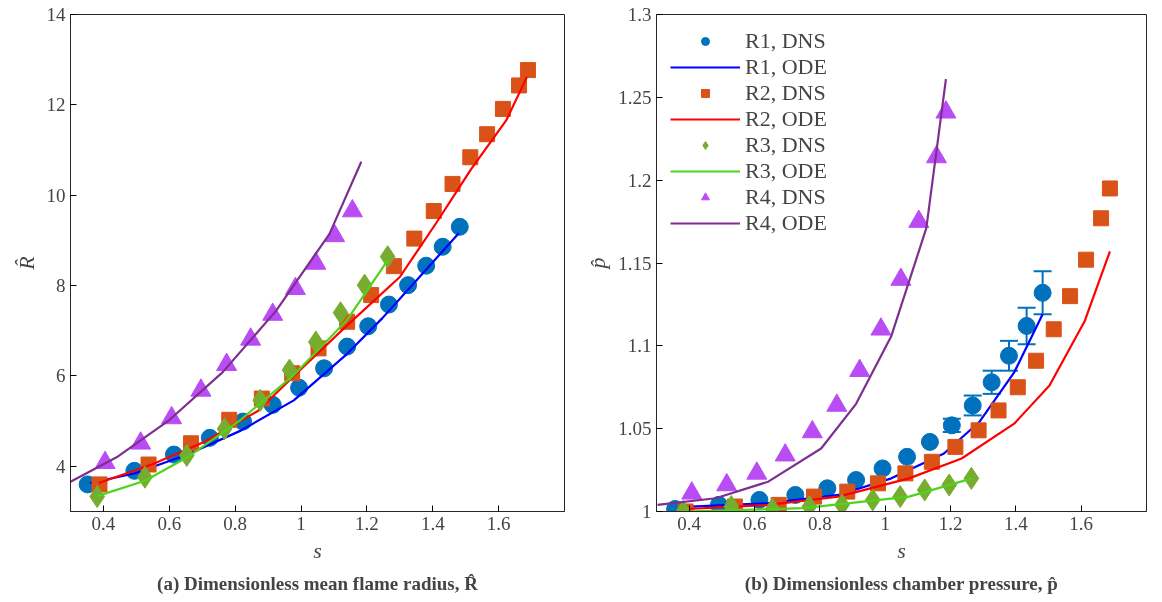 This screenshot has width=1162, height=602. Describe the element at coordinates (56, 14) in the screenshot. I see `y-tick-label: 14` at that location.